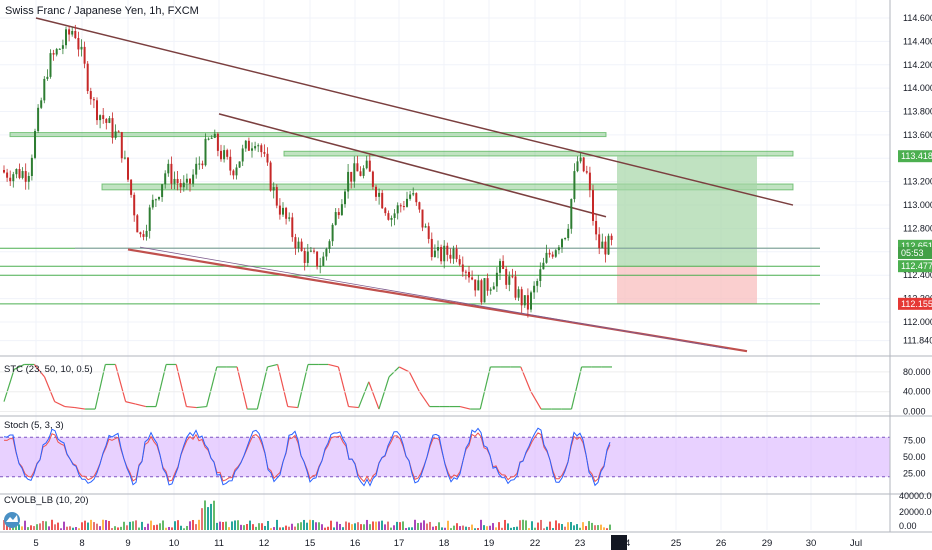 The width and height of the screenshot is (932, 550). What do you see at coordinates (721, 543) in the screenshot?
I see `time-tick-label: 26` at bounding box center [721, 543].